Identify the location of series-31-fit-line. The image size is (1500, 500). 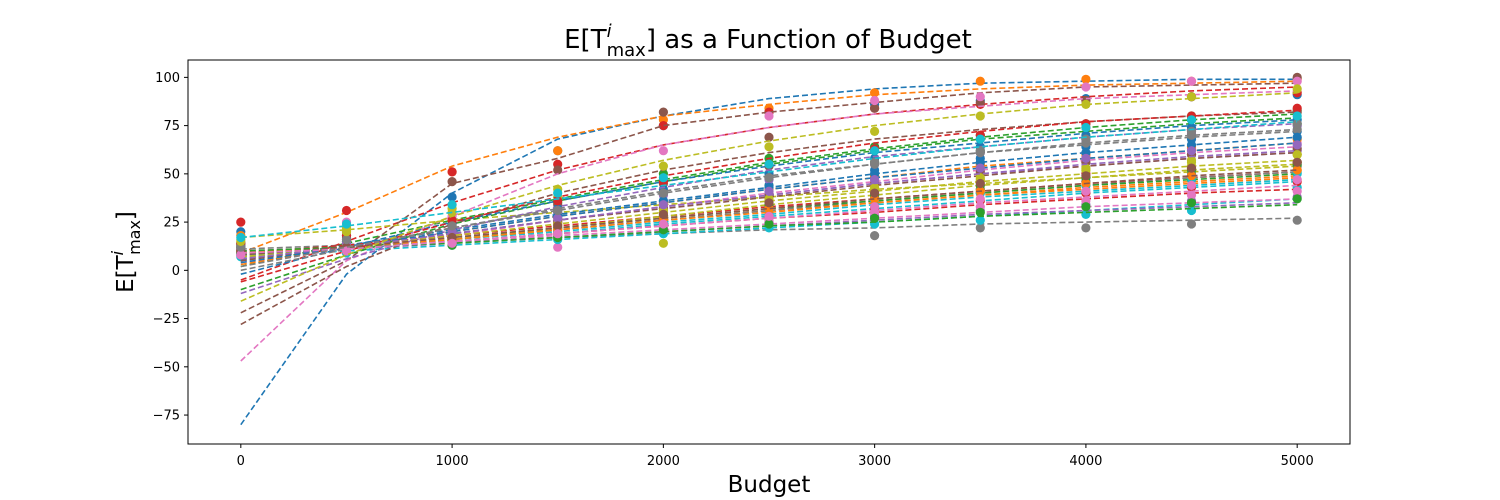
(769, 215).